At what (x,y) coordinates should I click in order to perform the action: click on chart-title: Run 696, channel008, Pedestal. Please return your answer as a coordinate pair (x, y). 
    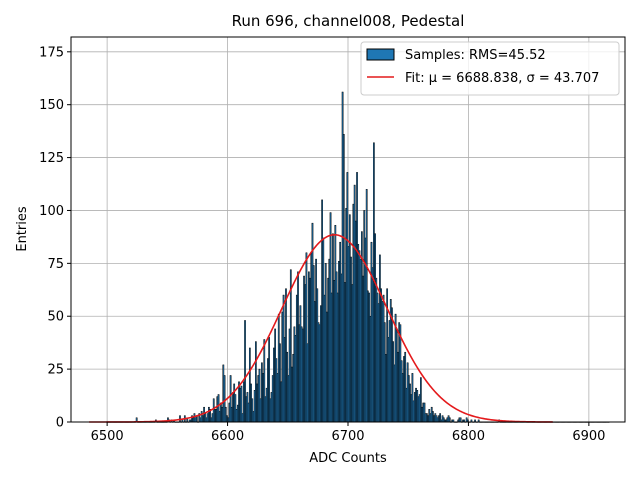
    Looking at the image, I should click on (348, 21).